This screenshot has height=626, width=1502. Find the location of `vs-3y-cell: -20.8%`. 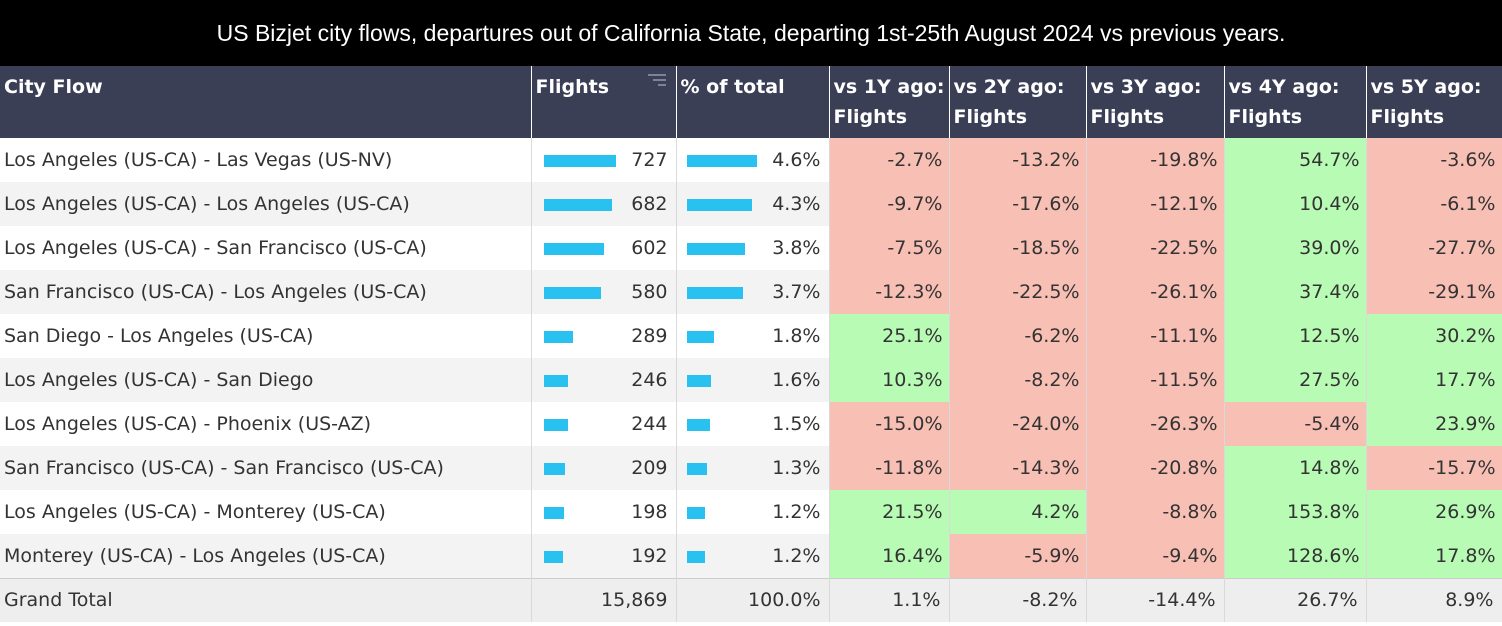

vs-3y-cell: -20.8% is located at coordinates (1155, 468).